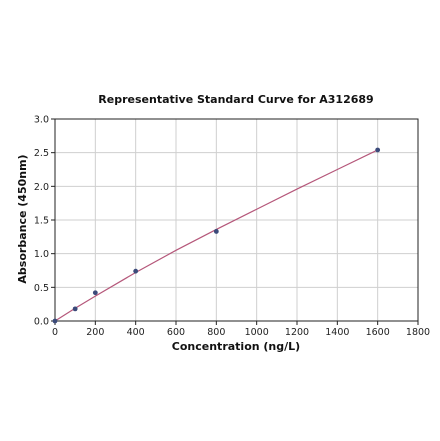  Describe the element at coordinates (418, 332) in the screenshot. I see `x-tick-label: 1800` at that location.